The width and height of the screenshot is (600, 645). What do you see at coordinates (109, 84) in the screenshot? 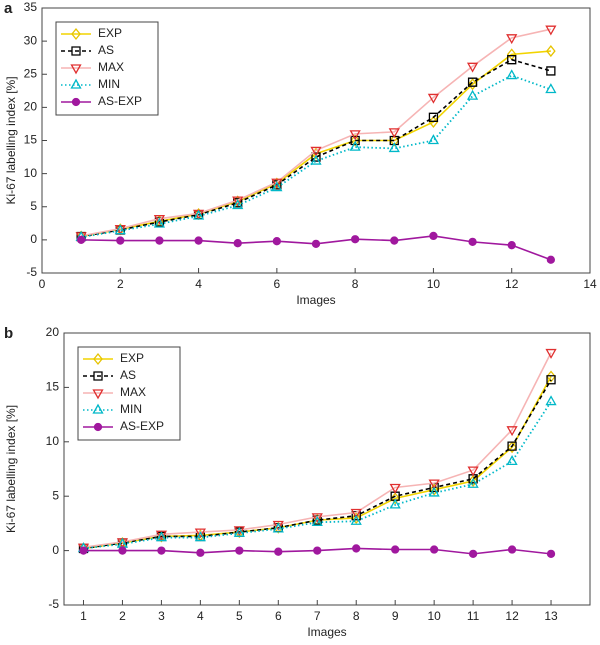
I see `legend-label: MIN` at bounding box center [109, 84].